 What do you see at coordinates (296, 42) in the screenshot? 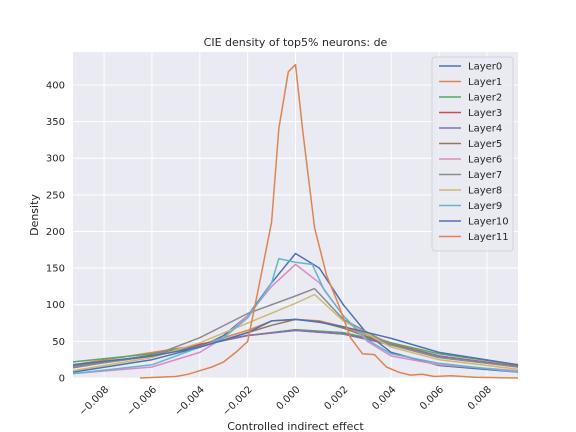
I see `chart-title: CIE density of top5% neurons: de` at bounding box center [296, 42].